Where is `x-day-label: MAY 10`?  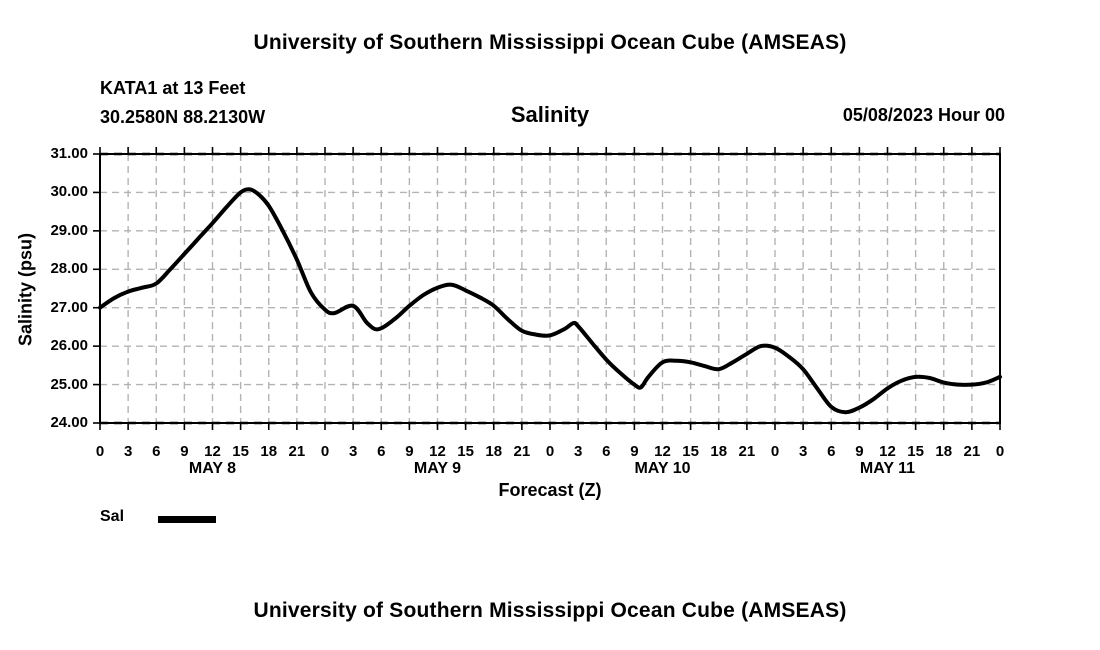
x-day-label: MAY 10 is located at coordinates (662, 468).